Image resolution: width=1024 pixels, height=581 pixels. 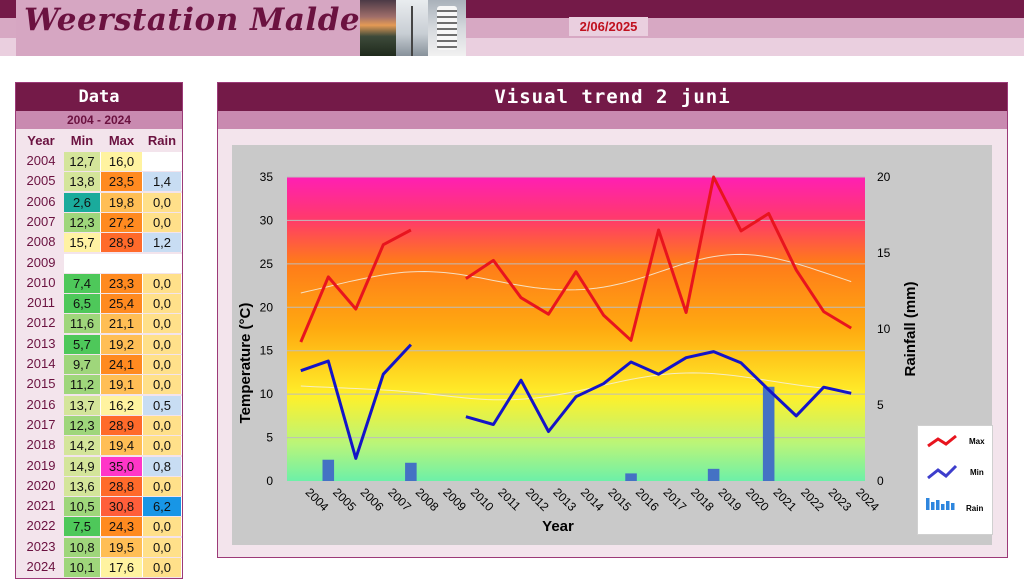 I want to click on x-tick-label: 2008, so click(x=427, y=499).